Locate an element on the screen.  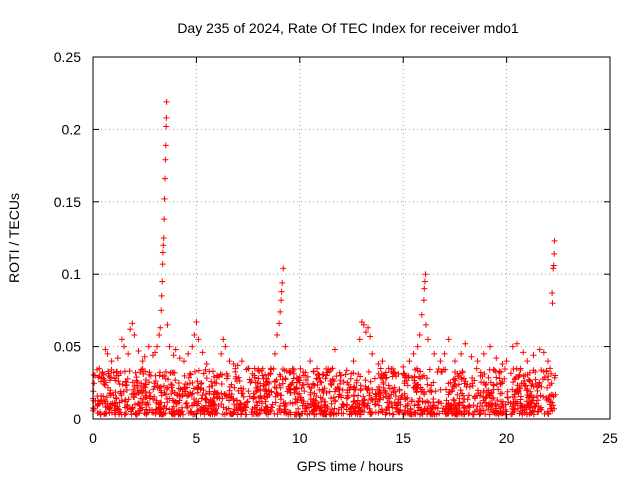
x-tick-label: 25 is located at coordinates (610, 438).